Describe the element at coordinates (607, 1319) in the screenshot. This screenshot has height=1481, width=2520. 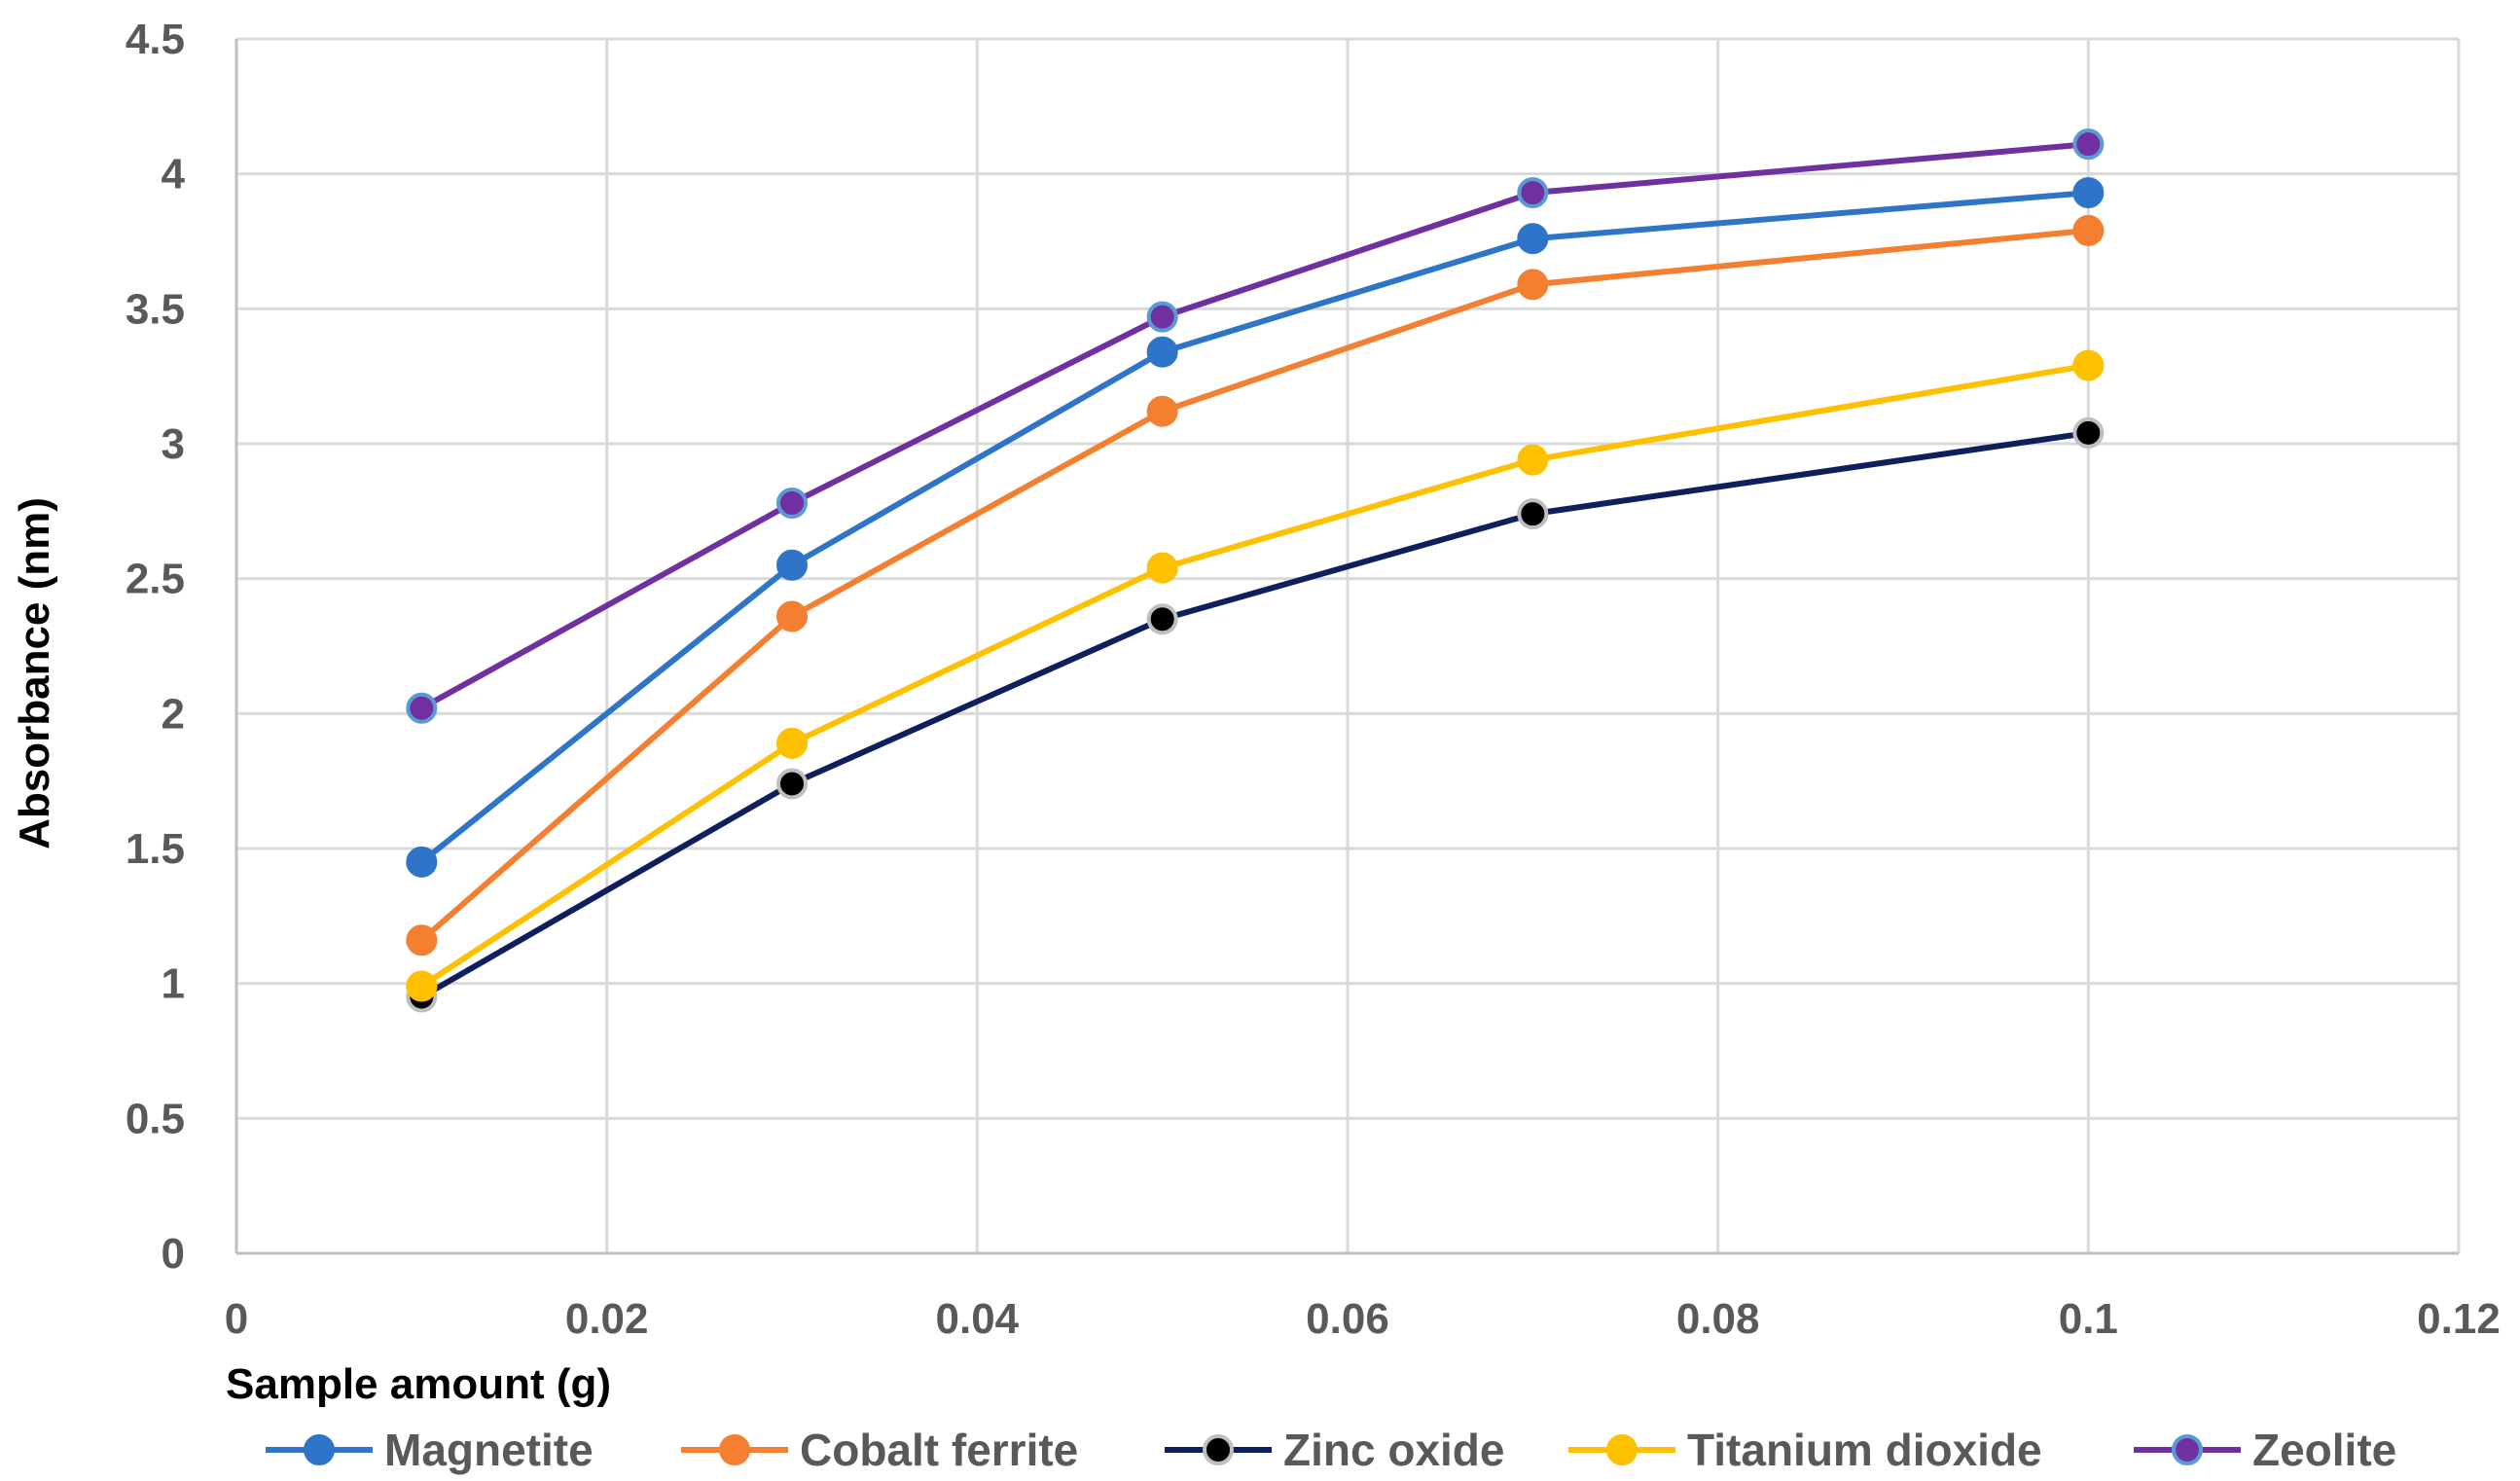
I see `x-tick-label: 0.02` at that location.